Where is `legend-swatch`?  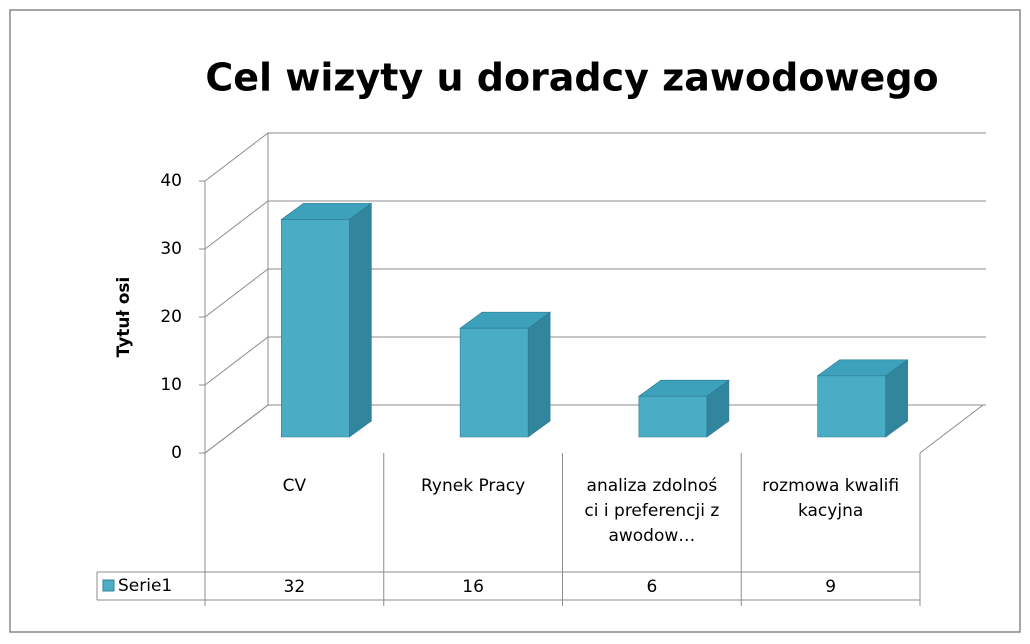
legend-swatch is located at coordinates (108, 585).